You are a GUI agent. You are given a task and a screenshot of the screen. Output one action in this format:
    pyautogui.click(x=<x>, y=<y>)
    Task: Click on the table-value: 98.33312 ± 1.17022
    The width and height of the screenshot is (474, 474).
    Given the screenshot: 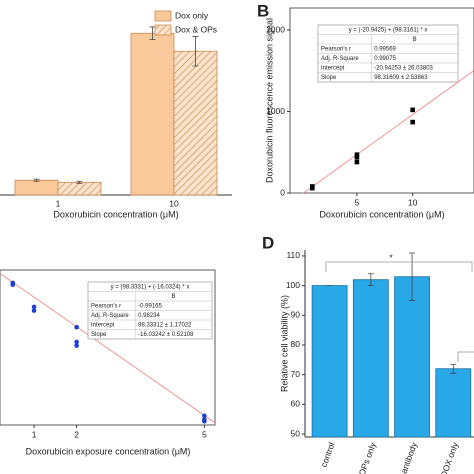 What is the action you would take?
    pyautogui.click(x=165, y=325)
    